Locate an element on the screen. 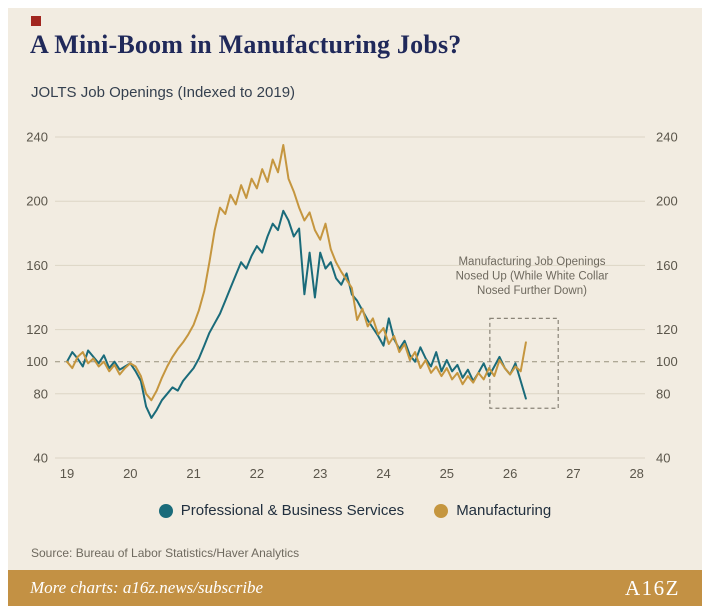 Image resolution: width=710 pixels, height=614 pixels. legend-item-manufacturing: Manufacturing is located at coordinates (492, 510).